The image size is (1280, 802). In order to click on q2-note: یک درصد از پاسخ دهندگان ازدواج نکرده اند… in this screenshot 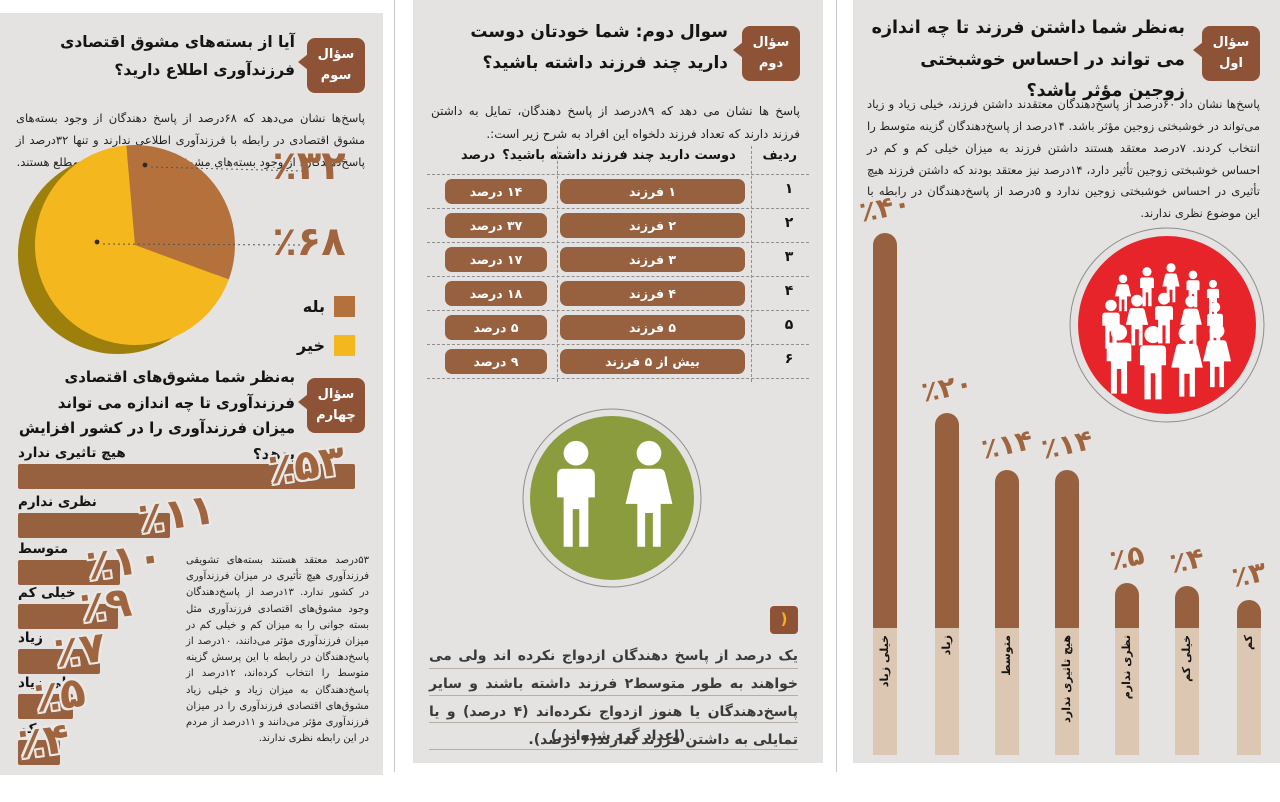, I will do `click(613, 698)`.